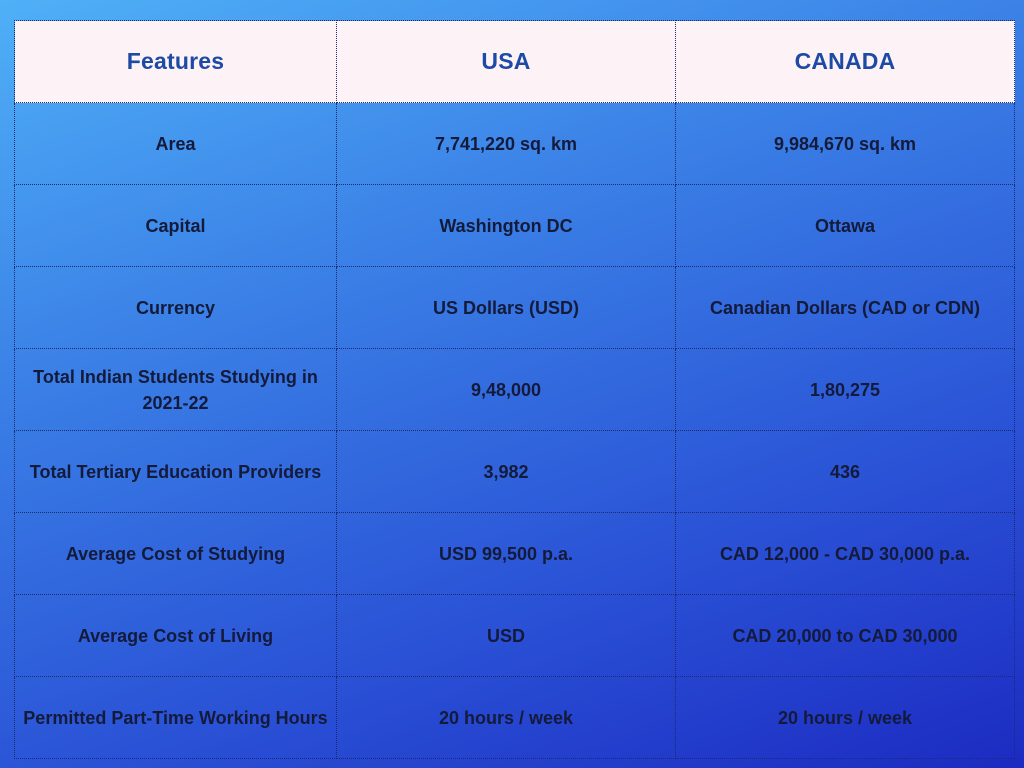 Image resolution: width=1024 pixels, height=768 pixels. Describe the element at coordinates (506, 471) in the screenshot. I see `usa-cell: 3,982` at that location.